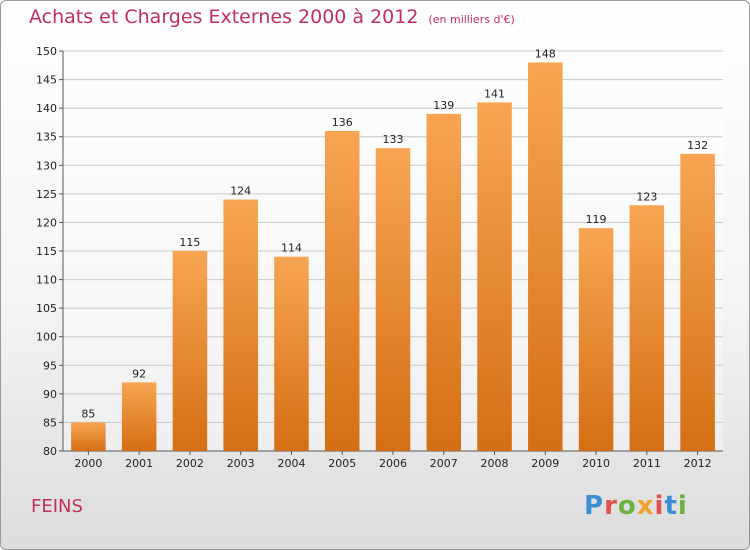 The width and height of the screenshot is (750, 550). Describe the element at coordinates (46, 308) in the screenshot. I see `y-tick-label: 105` at that location.